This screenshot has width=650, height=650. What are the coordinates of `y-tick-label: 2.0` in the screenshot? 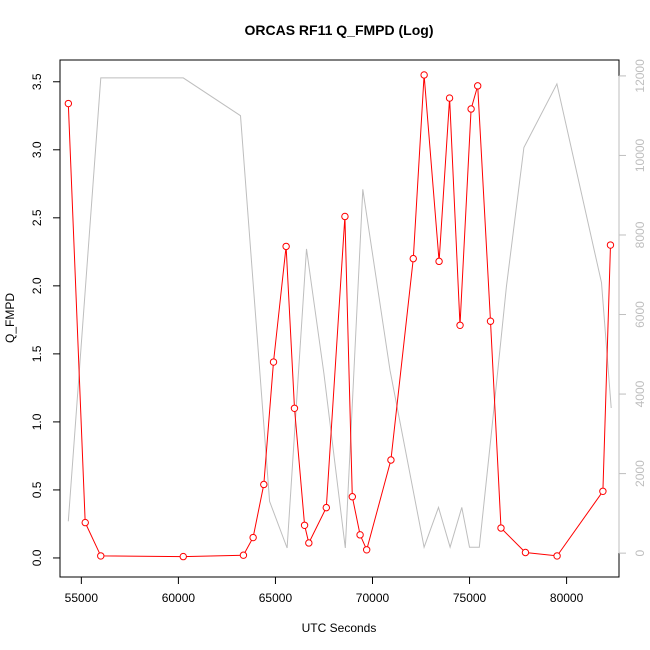 It's located at (37, 285).